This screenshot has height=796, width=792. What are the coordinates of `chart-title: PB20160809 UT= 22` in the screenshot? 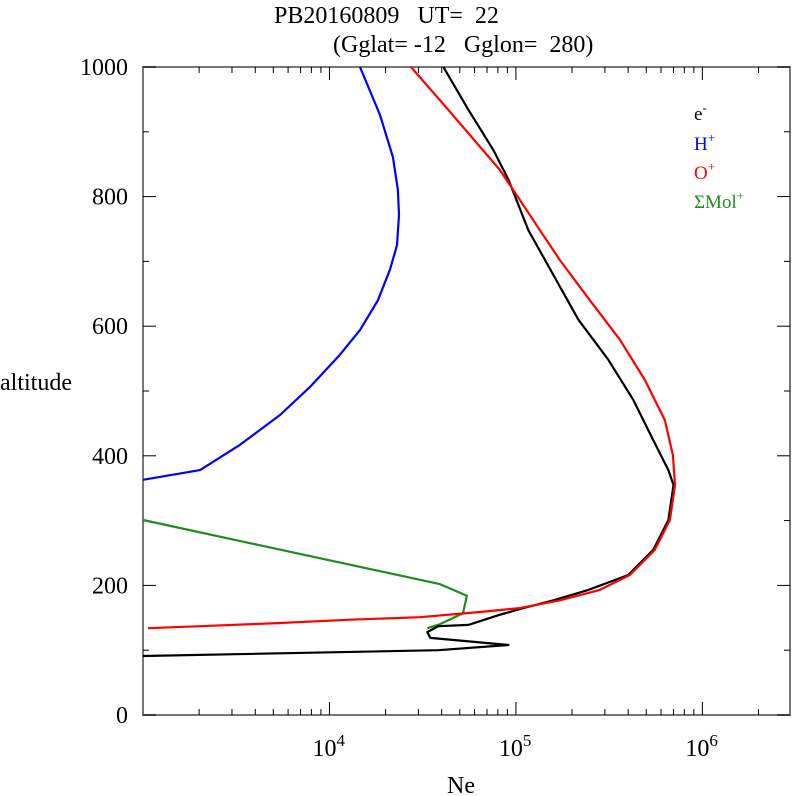 It's located at (386, 16).